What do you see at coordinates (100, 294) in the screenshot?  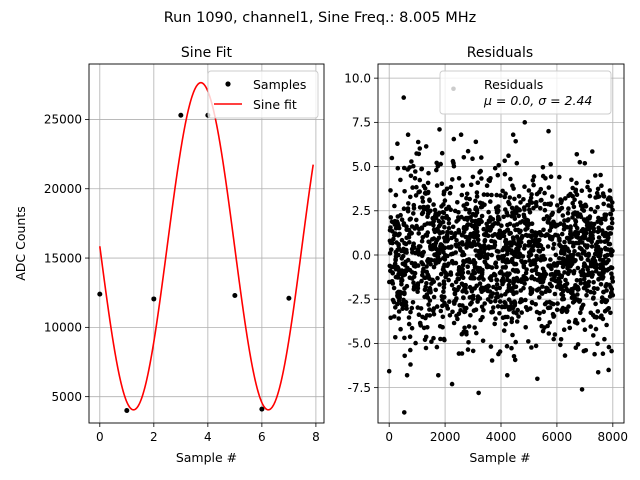 I see `sample-point` at bounding box center [100, 294].